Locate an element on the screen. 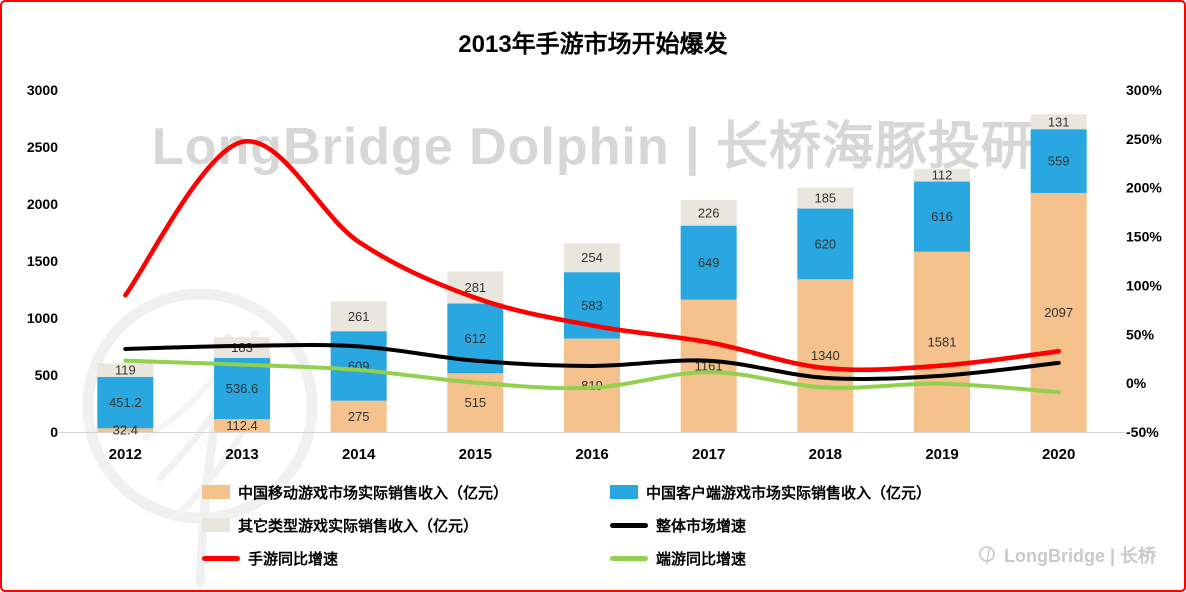 The width and height of the screenshot is (1186, 592). right-axis-tick-label: 200% is located at coordinates (1144, 188).